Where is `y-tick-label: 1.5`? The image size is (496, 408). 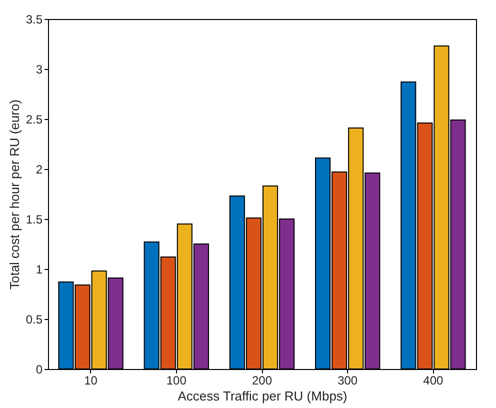
y-tick-label: 1.5 is located at coordinates (34, 219).